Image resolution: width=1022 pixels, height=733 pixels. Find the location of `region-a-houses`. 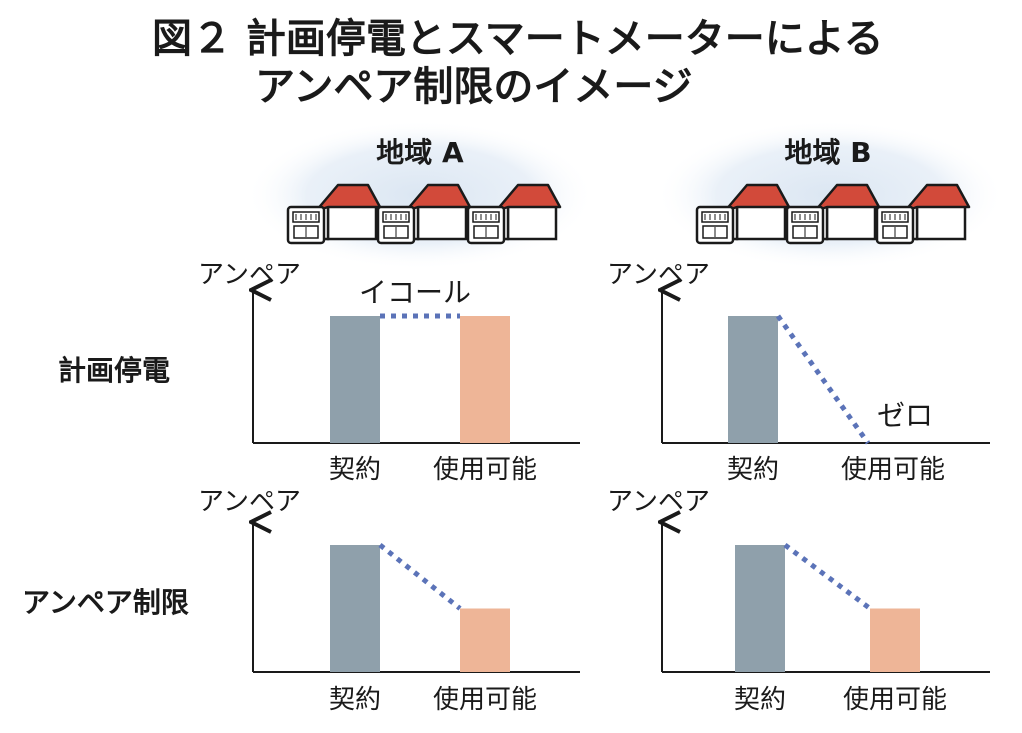

region-a-houses is located at coordinates (424, 214).